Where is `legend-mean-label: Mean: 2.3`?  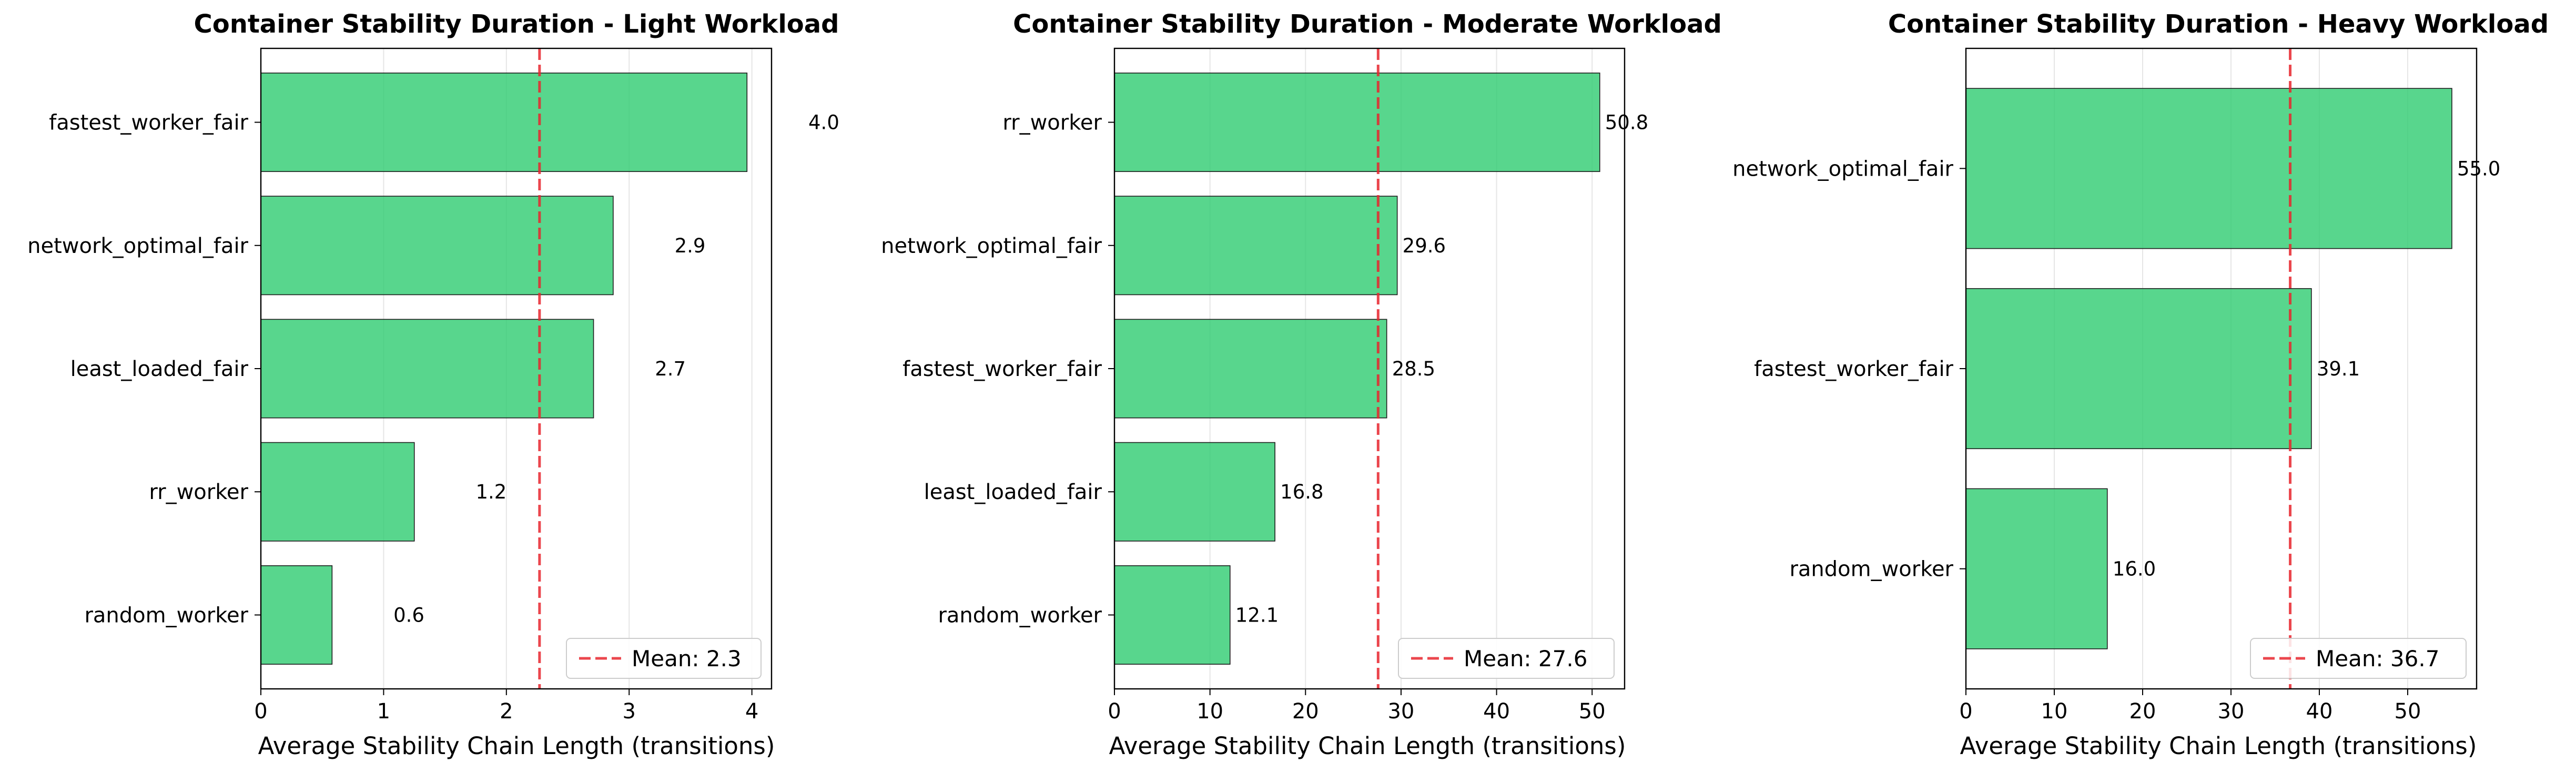 legend-mean-label: Mean: 2.3 is located at coordinates (687, 659).